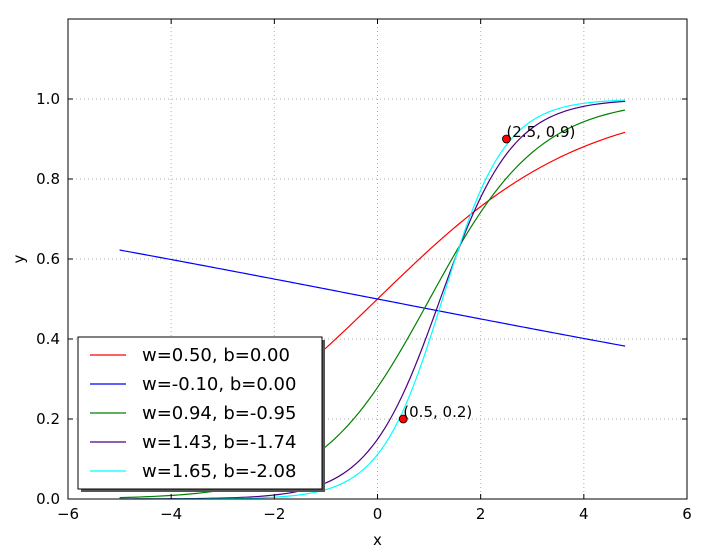  What do you see at coordinates (584, 514) in the screenshot?
I see `x-tick-label: 4` at bounding box center [584, 514].